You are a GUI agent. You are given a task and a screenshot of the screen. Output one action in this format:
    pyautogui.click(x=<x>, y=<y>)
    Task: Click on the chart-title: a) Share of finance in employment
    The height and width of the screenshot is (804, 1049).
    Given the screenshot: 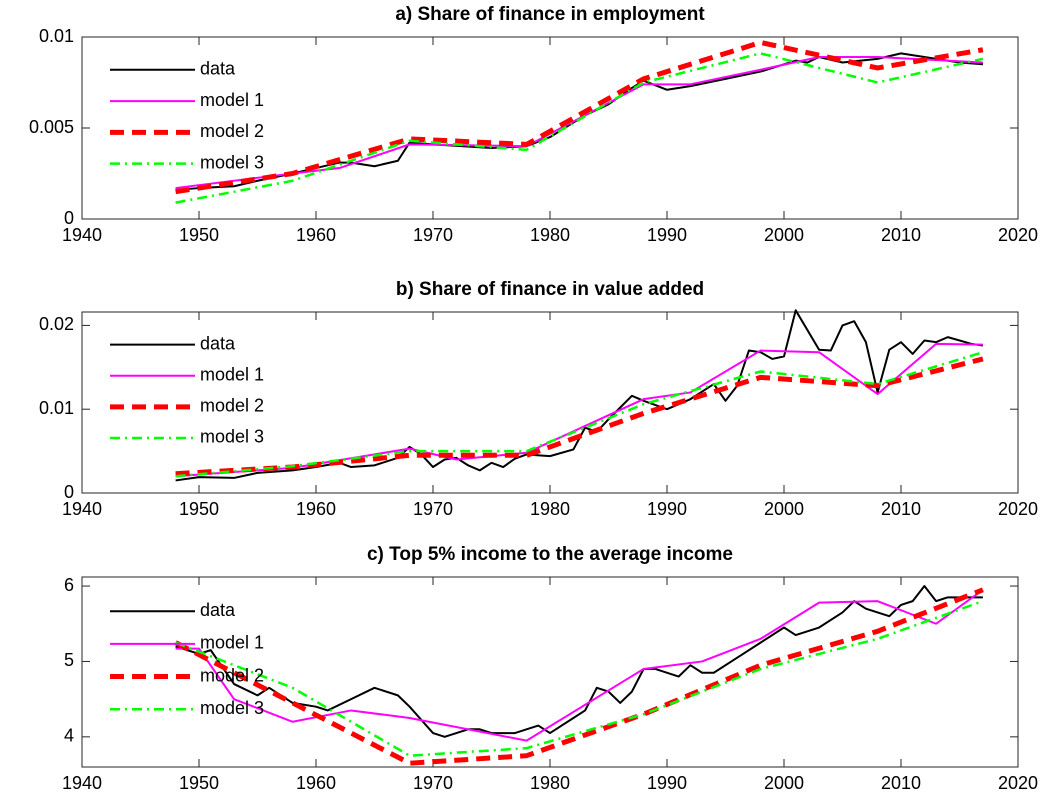 What is the action you would take?
    pyautogui.click(x=550, y=14)
    